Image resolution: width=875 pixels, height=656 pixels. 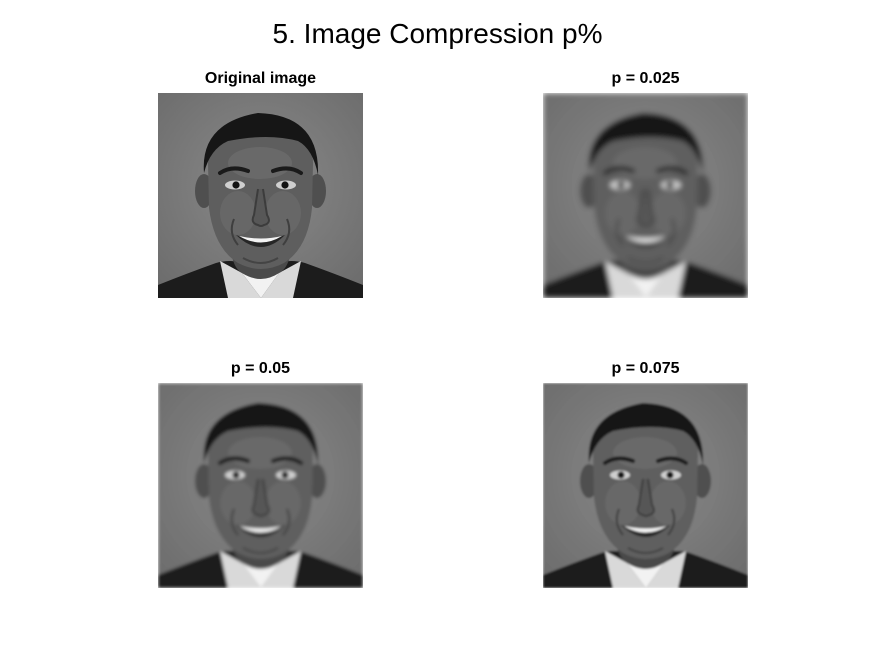 What do you see at coordinates (645, 368) in the screenshot?
I see `panel-title: p = 0.075` at bounding box center [645, 368].